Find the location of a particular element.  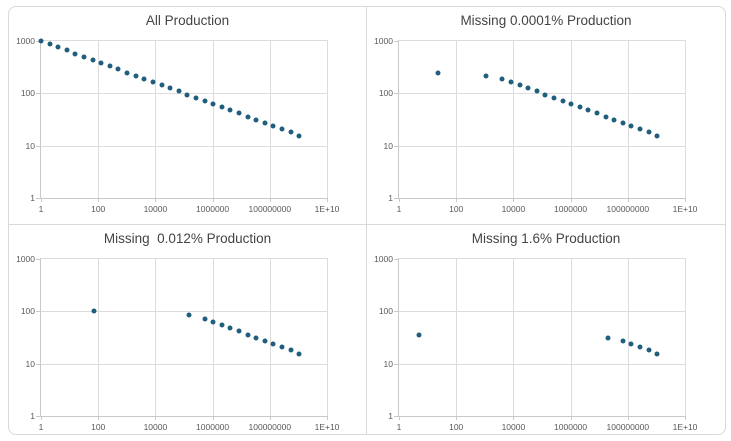

x-tick-label: 1000000 is located at coordinates (571, 209).